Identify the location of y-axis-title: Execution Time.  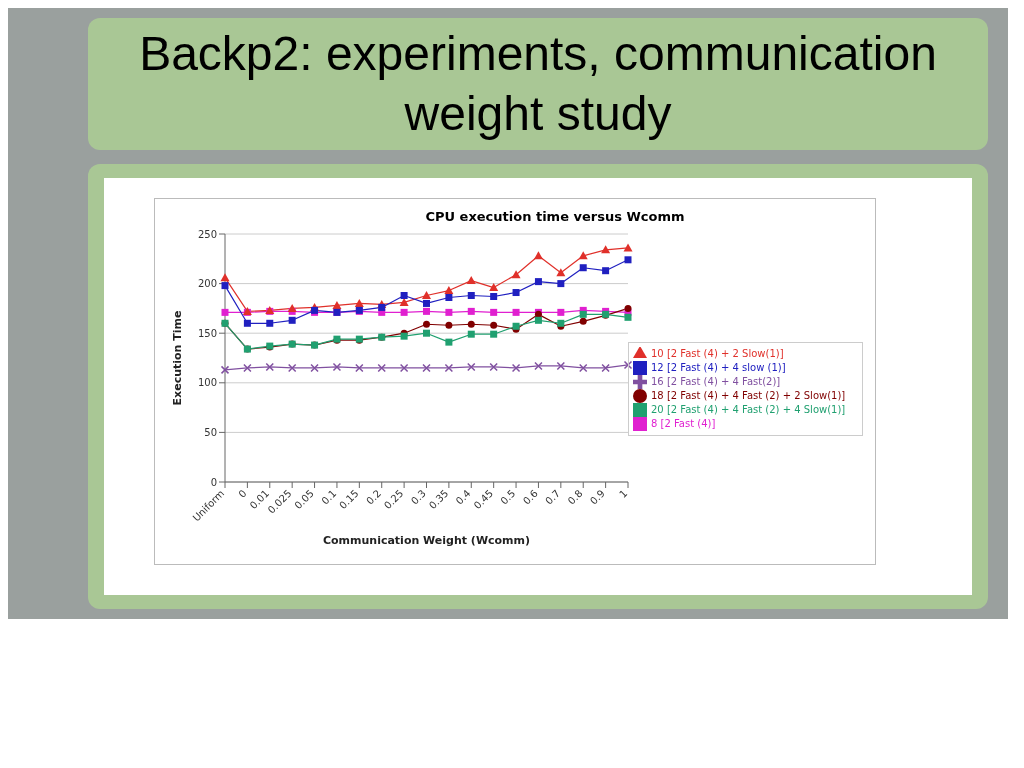
(177, 358).